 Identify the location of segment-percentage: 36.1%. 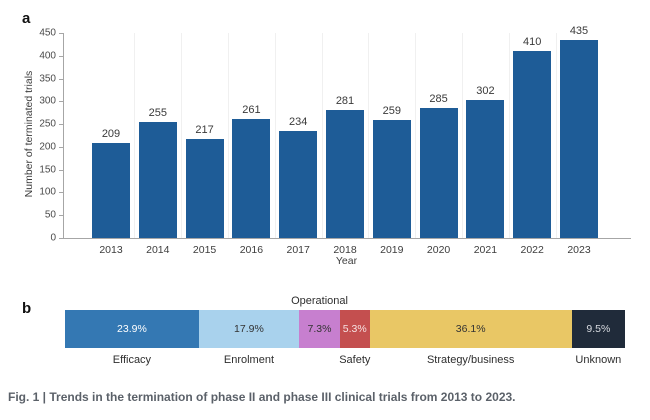
(470, 329).